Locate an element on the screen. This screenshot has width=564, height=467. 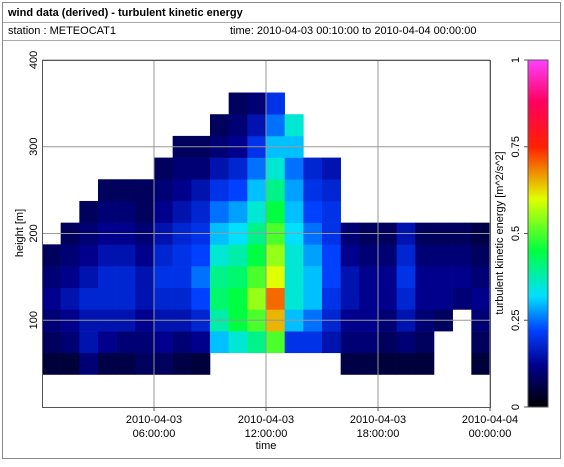
y-tick-label: 100 is located at coordinates (34, 320).